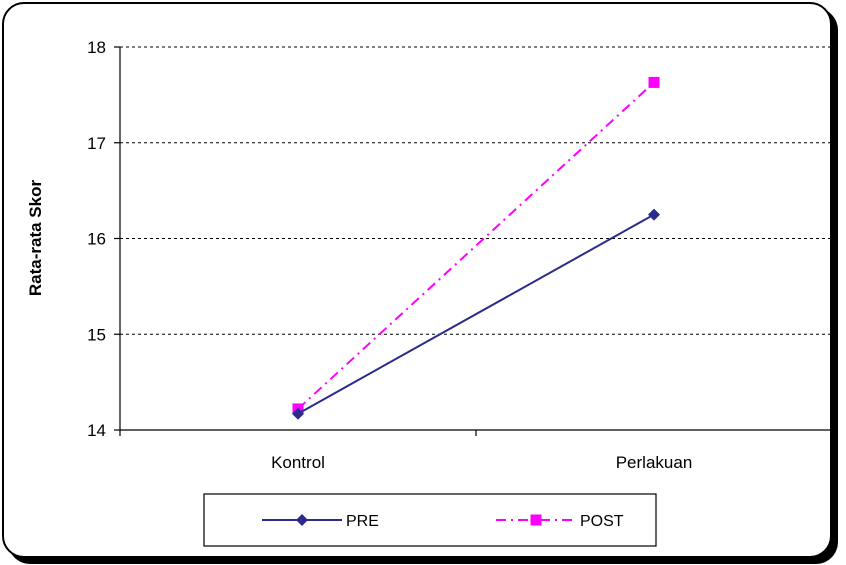 This screenshot has height=565, width=846. What do you see at coordinates (96, 430) in the screenshot?
I see `y-tick-label: 14` at bounding box center [96, 430].